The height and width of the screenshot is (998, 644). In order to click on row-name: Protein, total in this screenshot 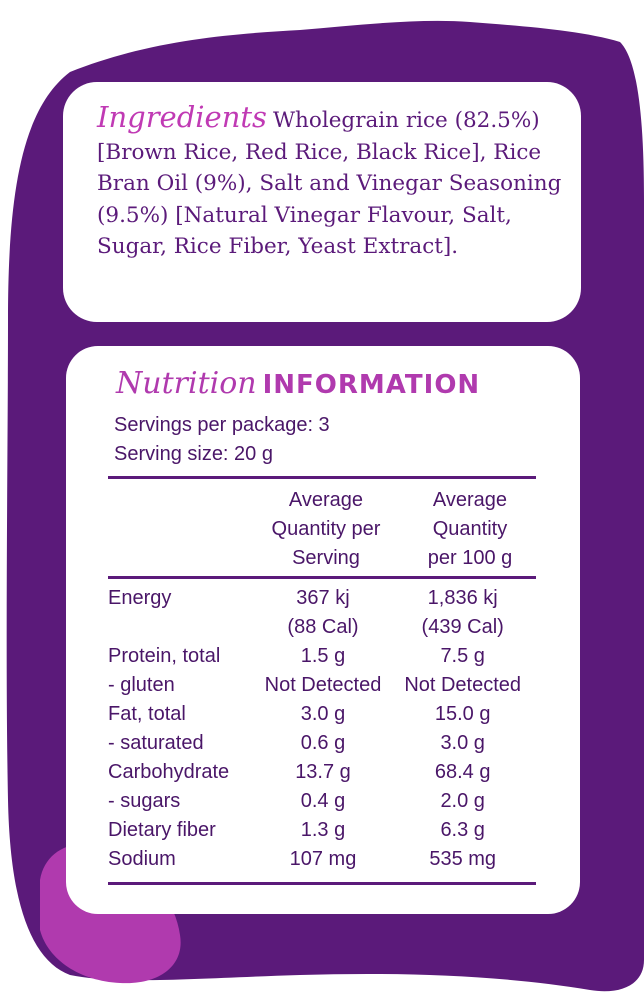, I will do `click(164, 656)`.